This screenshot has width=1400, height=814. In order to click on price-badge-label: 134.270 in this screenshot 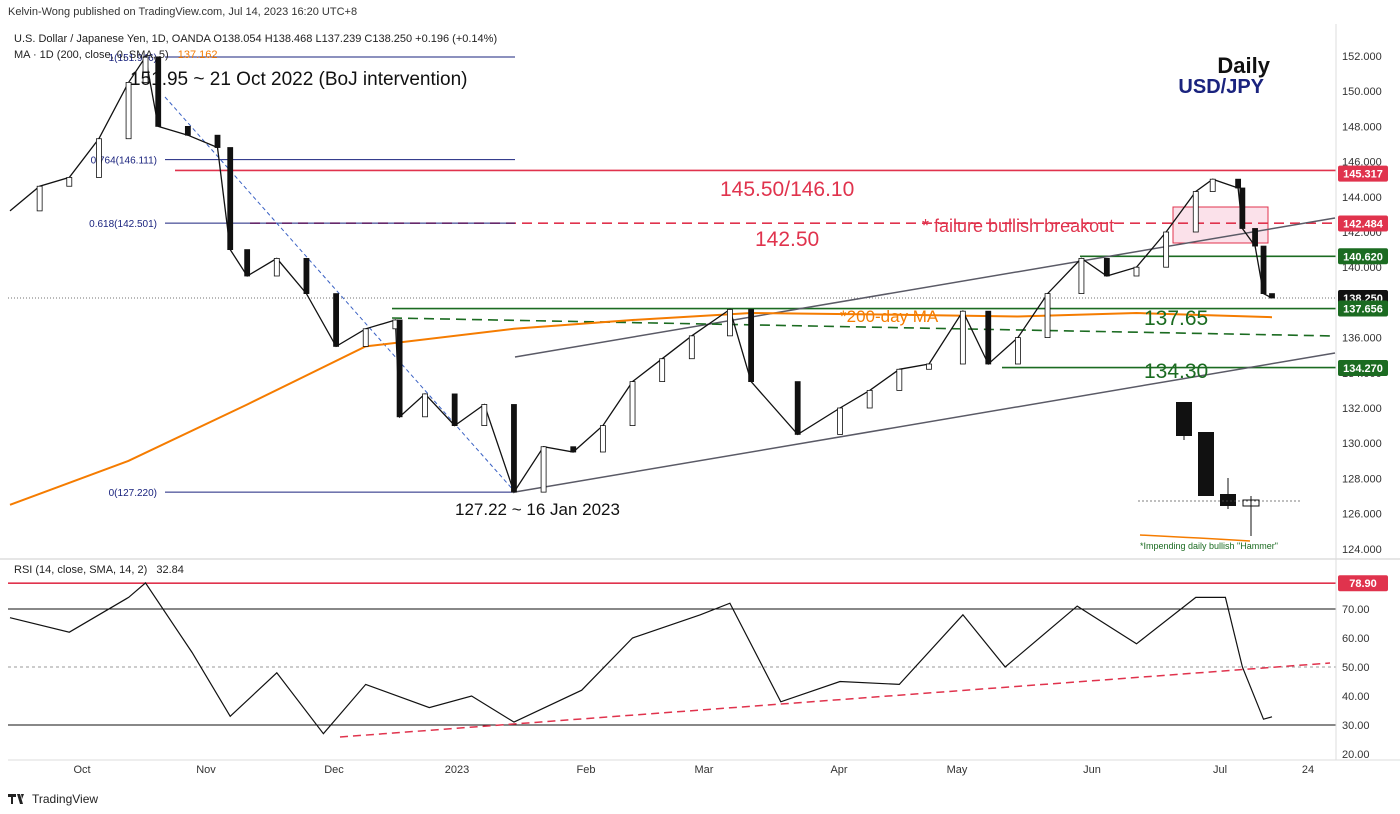, I will do `click(1363, 369)`.